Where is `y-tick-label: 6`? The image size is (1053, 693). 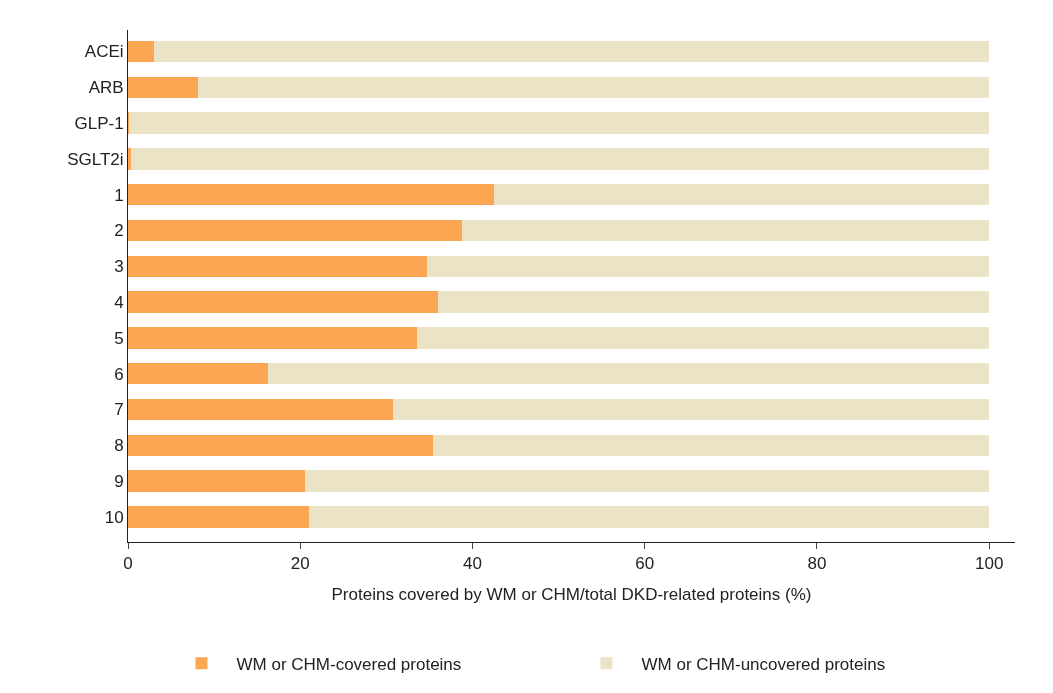
y-tick-label: 6 is located at coordinates (119, 374).